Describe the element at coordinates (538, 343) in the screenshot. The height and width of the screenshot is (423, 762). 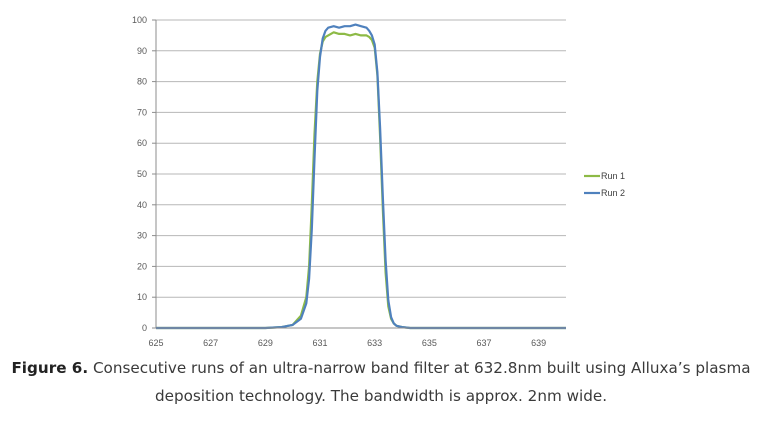
I see `x-tick-label: 639` at that location.